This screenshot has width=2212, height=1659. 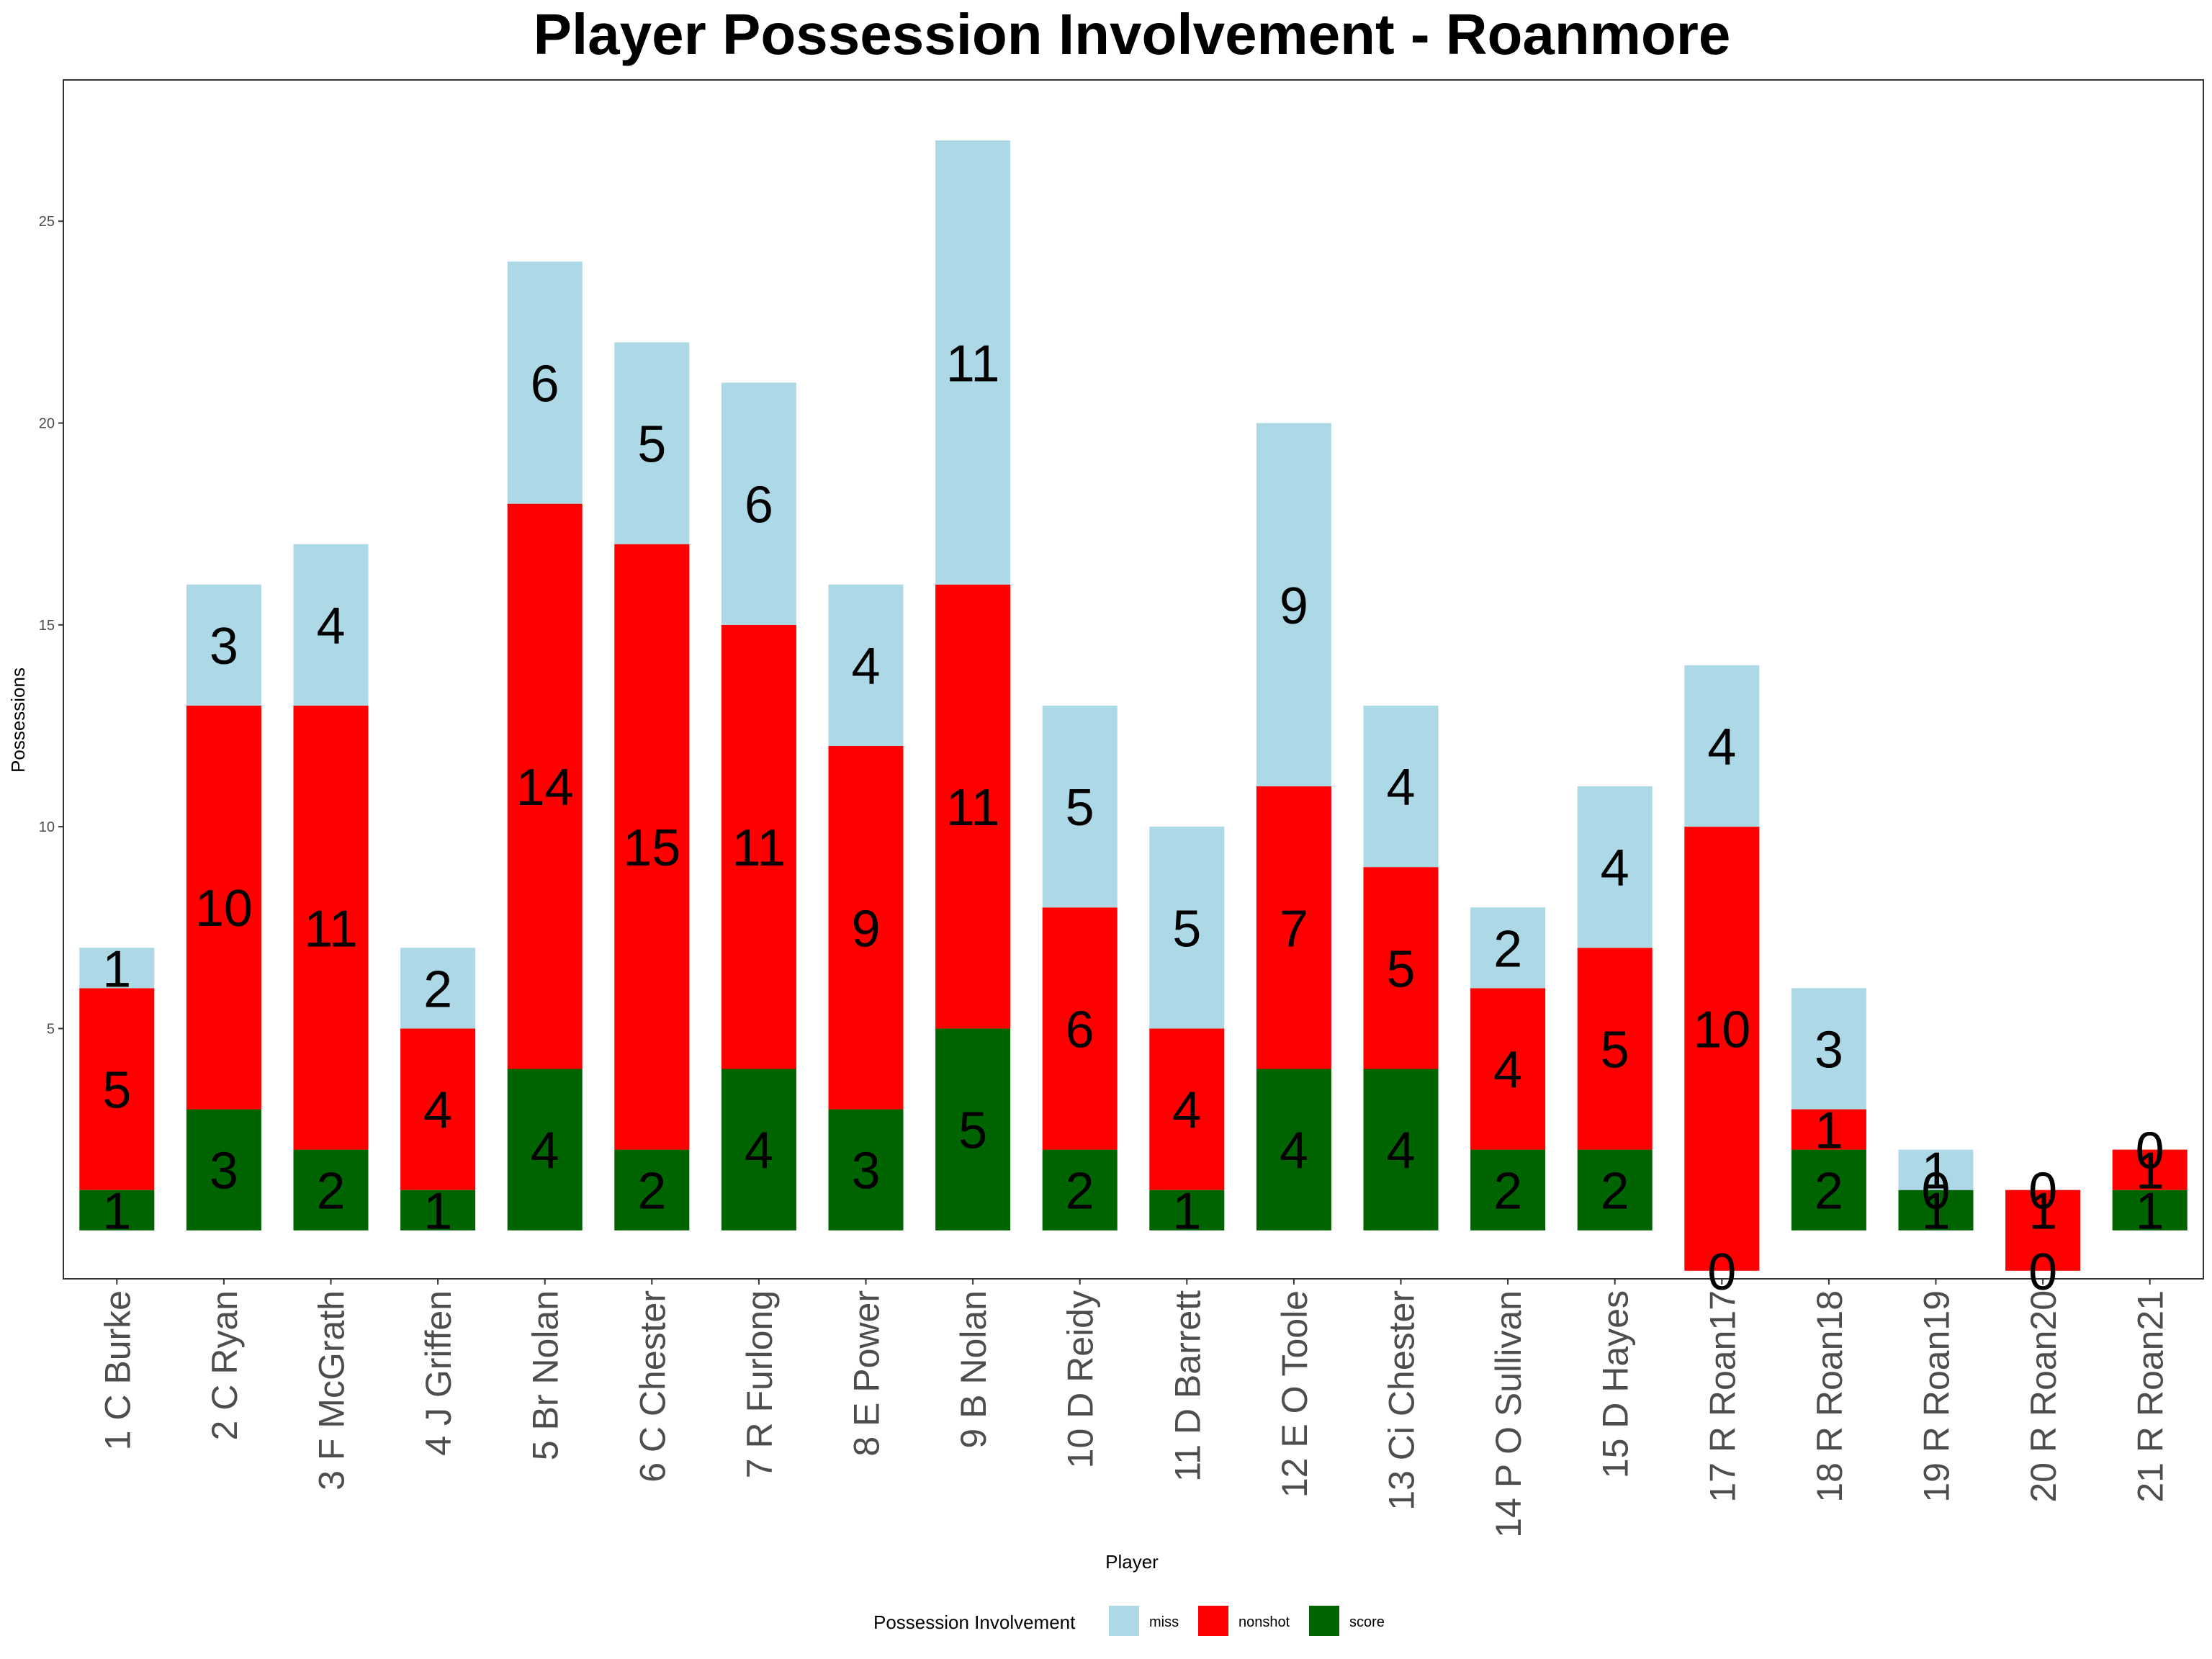 I want to click on label-score-12-e-o-toole: 4, so click(x=1294, y=1152).